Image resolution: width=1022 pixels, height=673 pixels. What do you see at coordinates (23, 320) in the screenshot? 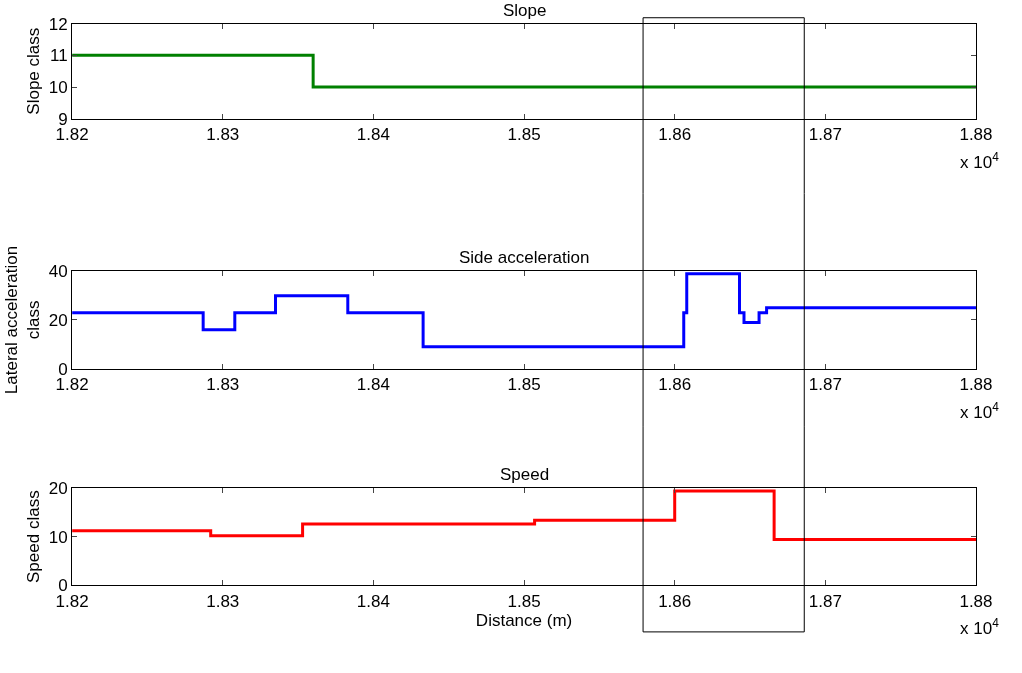
I see `y-axis-title: Lateral acceleration class` at bounding box center [23, 320].